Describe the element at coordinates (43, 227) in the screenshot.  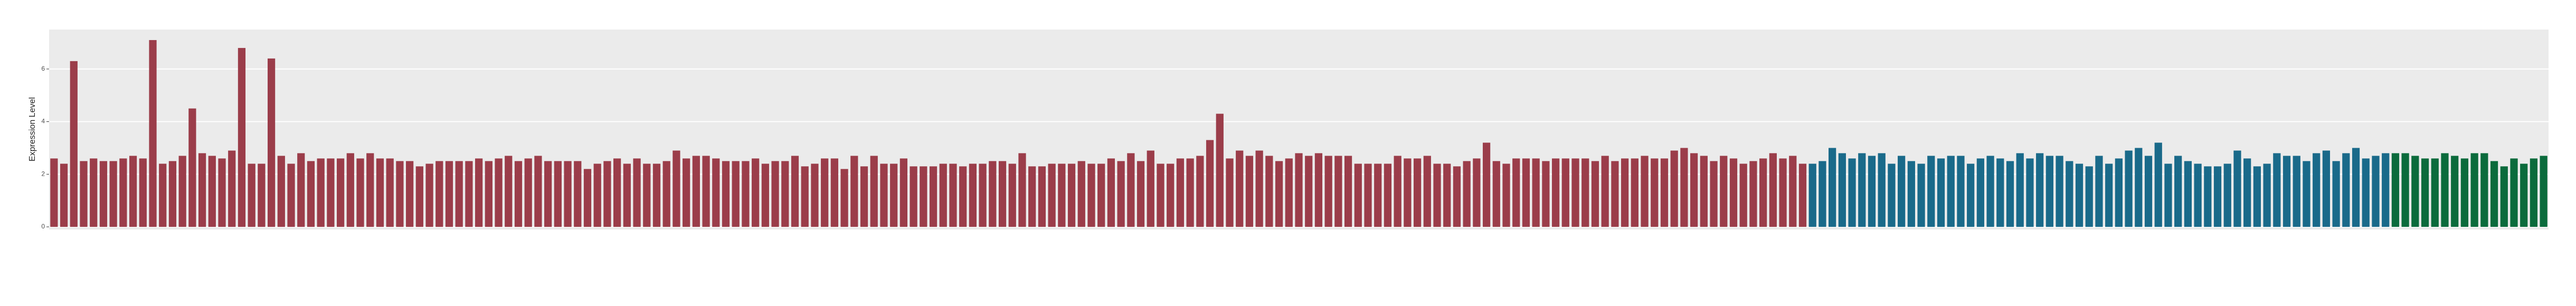
I see `y-tick-label: 0` at that location.